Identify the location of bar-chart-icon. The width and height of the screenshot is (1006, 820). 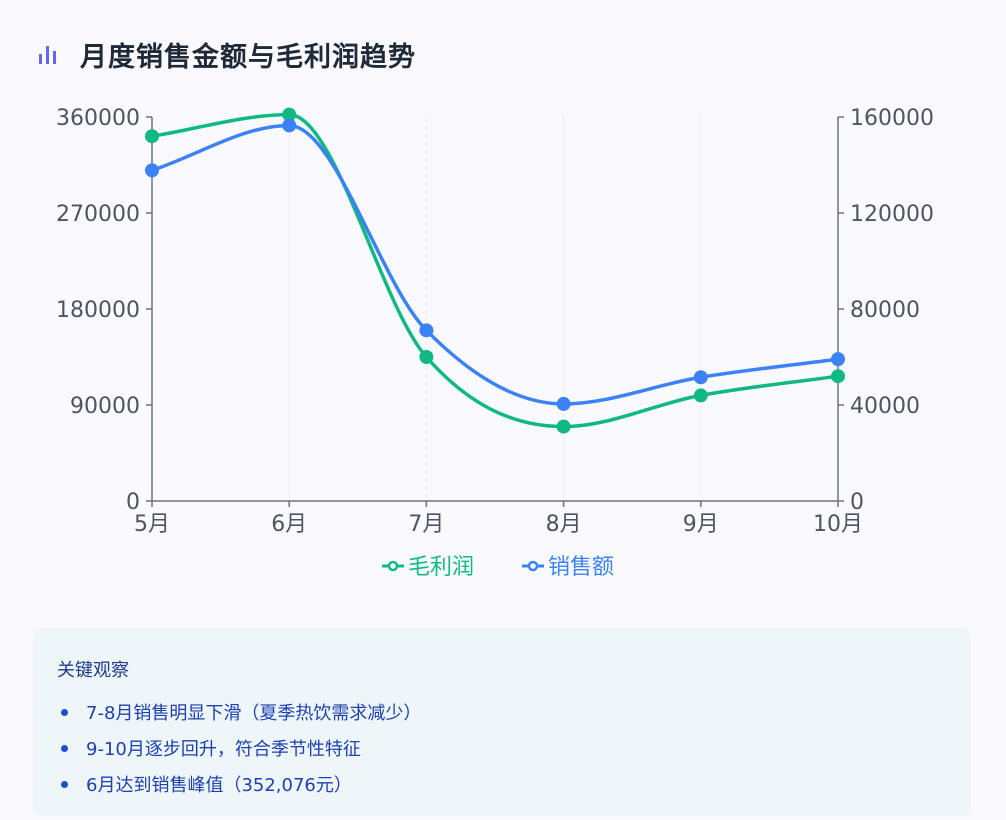
(47, 55).